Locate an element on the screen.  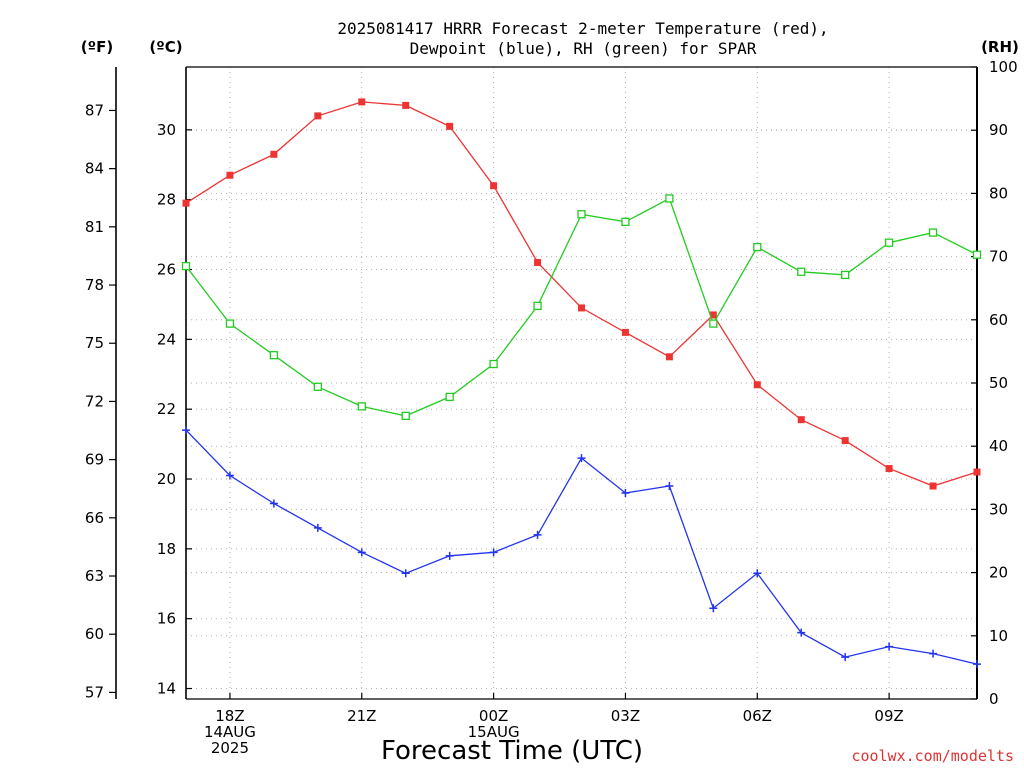
rh-tick-label: 30 is located at coordinates (998, 509).